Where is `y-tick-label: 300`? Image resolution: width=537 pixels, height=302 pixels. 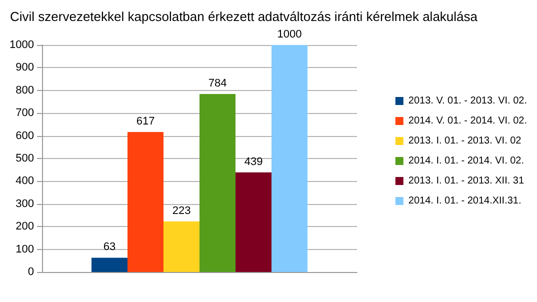 y-tick-label: 300 is located at coordinates (25, 204).